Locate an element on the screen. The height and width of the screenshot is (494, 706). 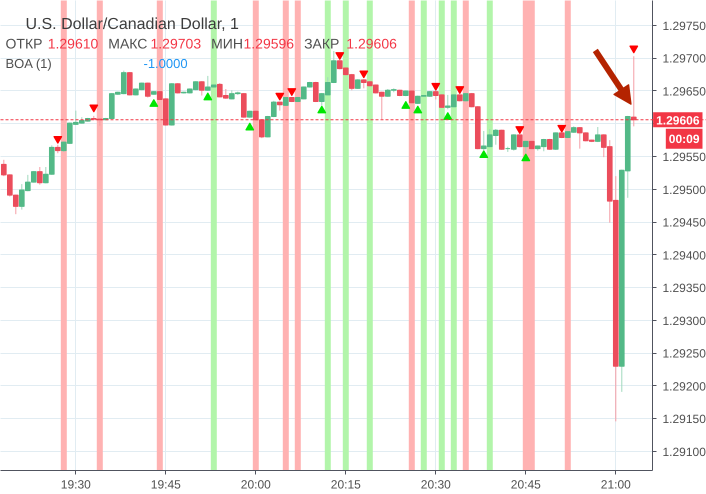
annotation: МАКС is located at coordinates (128, 44).